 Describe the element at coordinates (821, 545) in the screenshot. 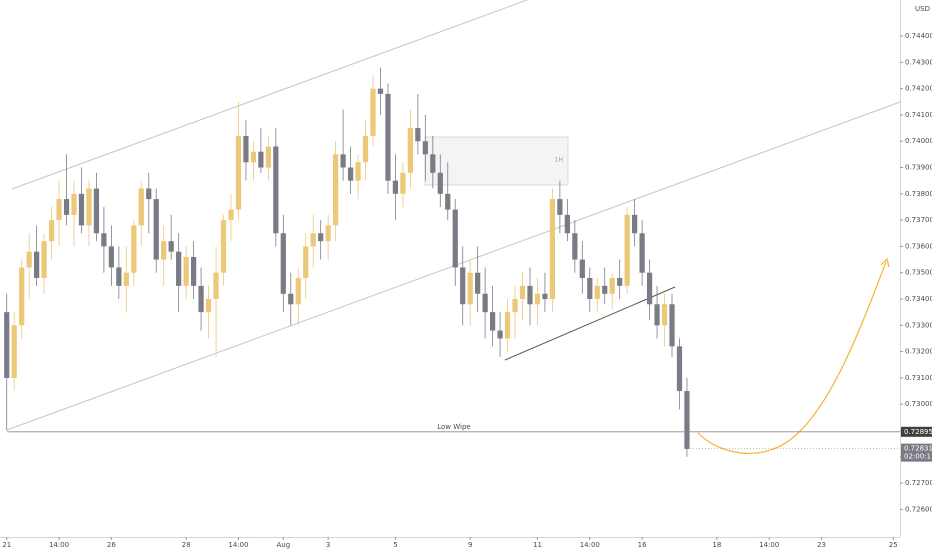

I see `x-tick-label: 23` at that location.